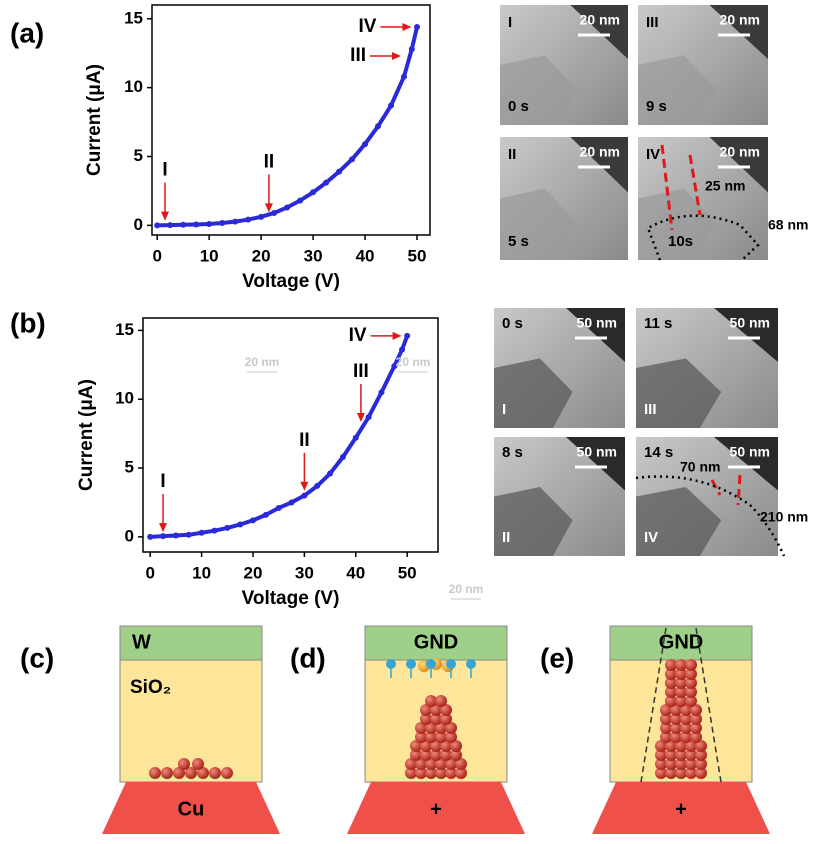 The image size is (828, 844). I want to click on boundary, so click(710, 516).